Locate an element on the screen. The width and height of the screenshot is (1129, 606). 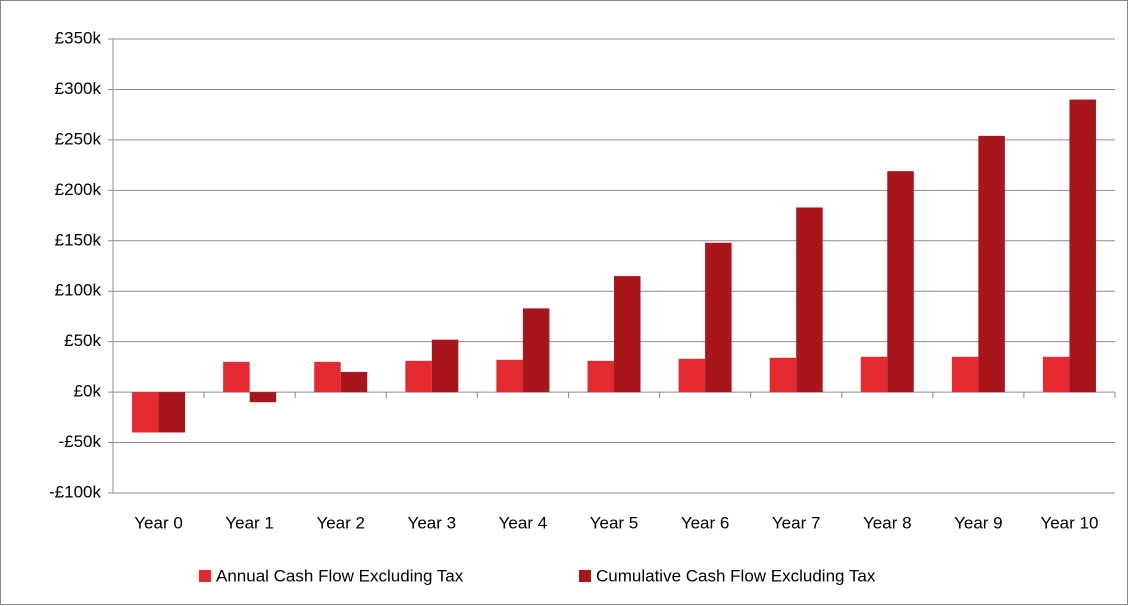
y-tick-label: £150k is located at coordinates (78, 239).